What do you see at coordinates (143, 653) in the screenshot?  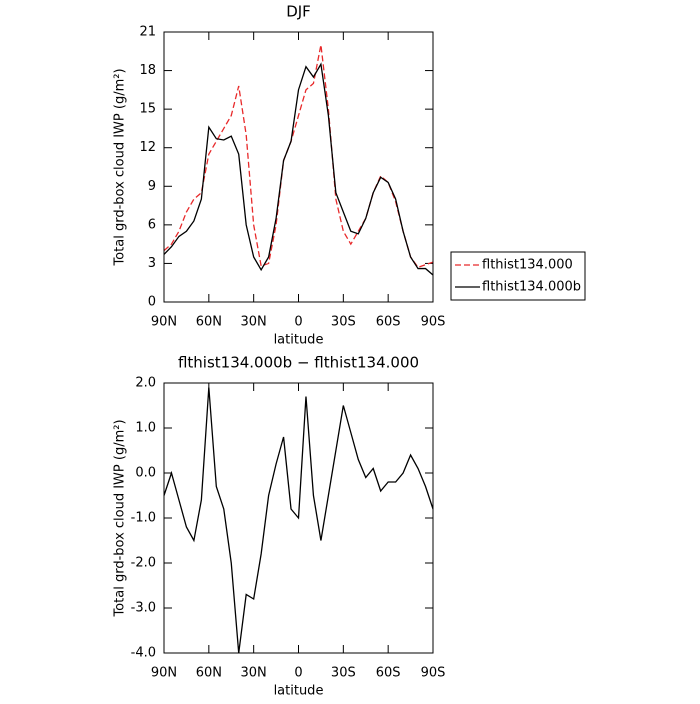 I see `y-tick-label: -4.0` at bounding box center [143, 653].